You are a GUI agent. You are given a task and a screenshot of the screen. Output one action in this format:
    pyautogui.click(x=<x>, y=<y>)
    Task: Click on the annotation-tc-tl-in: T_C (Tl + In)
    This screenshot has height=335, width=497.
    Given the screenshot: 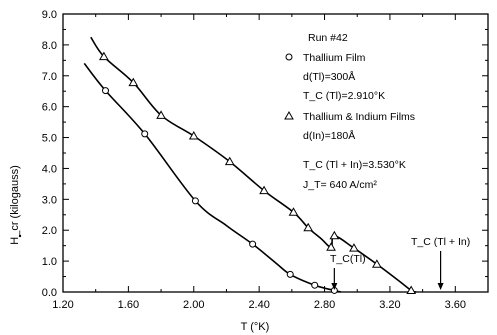 What is the action you would take?
    pyautogui.click(x=440, y=242)
    